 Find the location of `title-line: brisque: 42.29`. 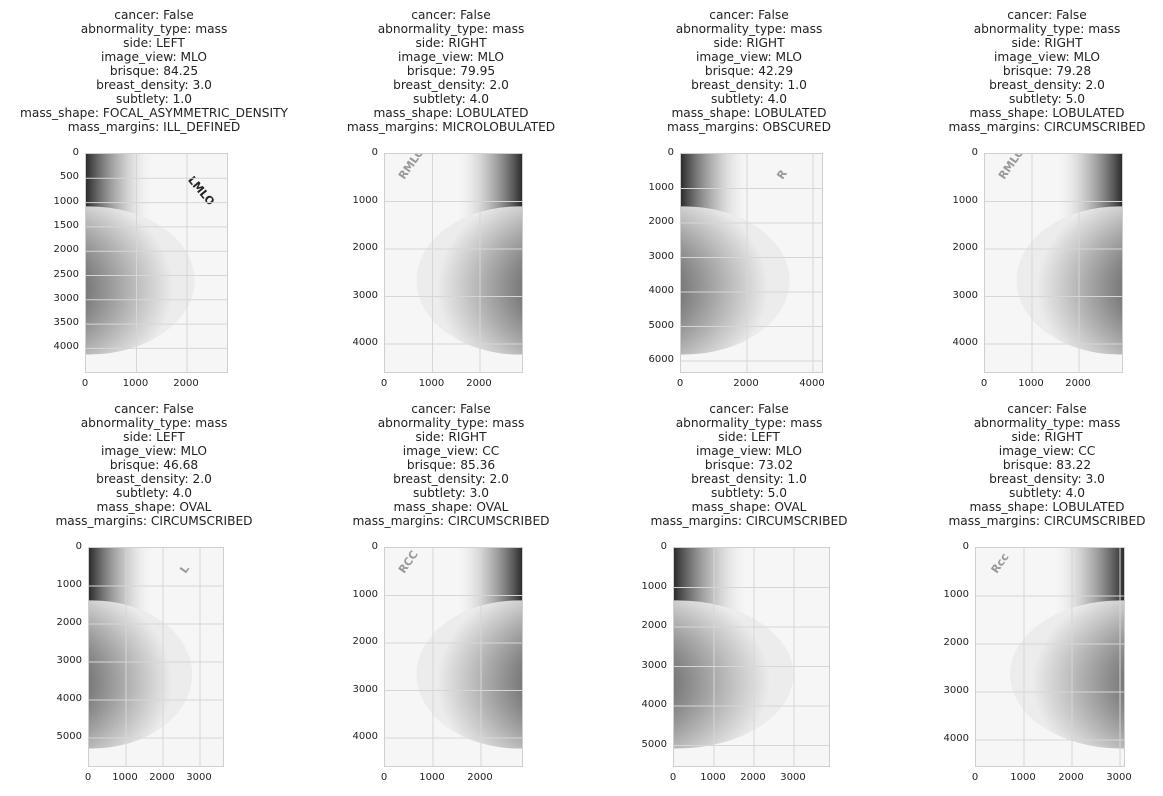

title-line: brisque: 42.29 is located at coordinates (749, 71).